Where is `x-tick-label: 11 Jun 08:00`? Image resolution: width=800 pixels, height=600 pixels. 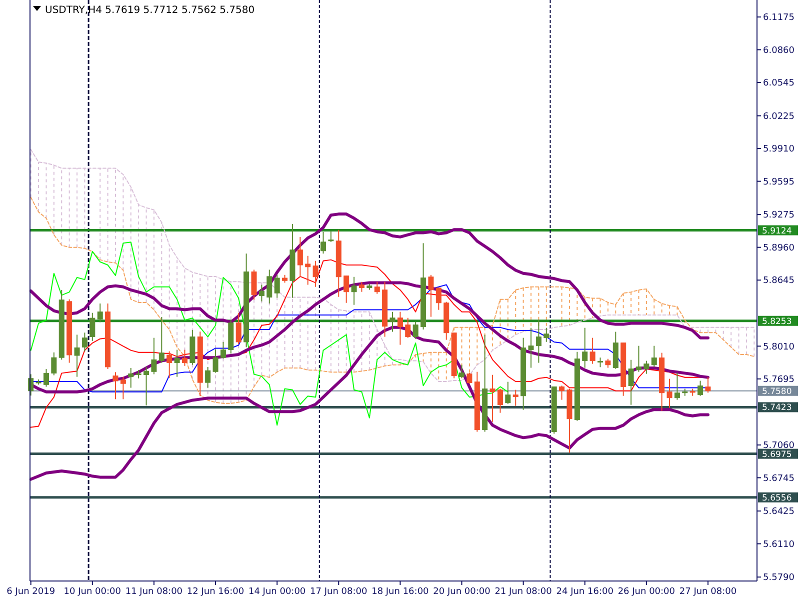 x-tick-label: 11 Jun 08:00 is located at coordinates (154, 592).